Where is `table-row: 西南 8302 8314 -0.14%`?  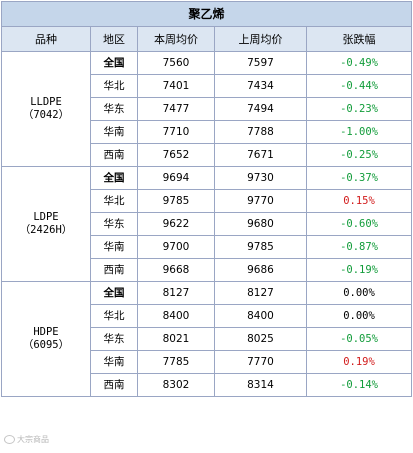
table-row: 西南 8302 8314 -0.14% is located at coordinates (207, 385).